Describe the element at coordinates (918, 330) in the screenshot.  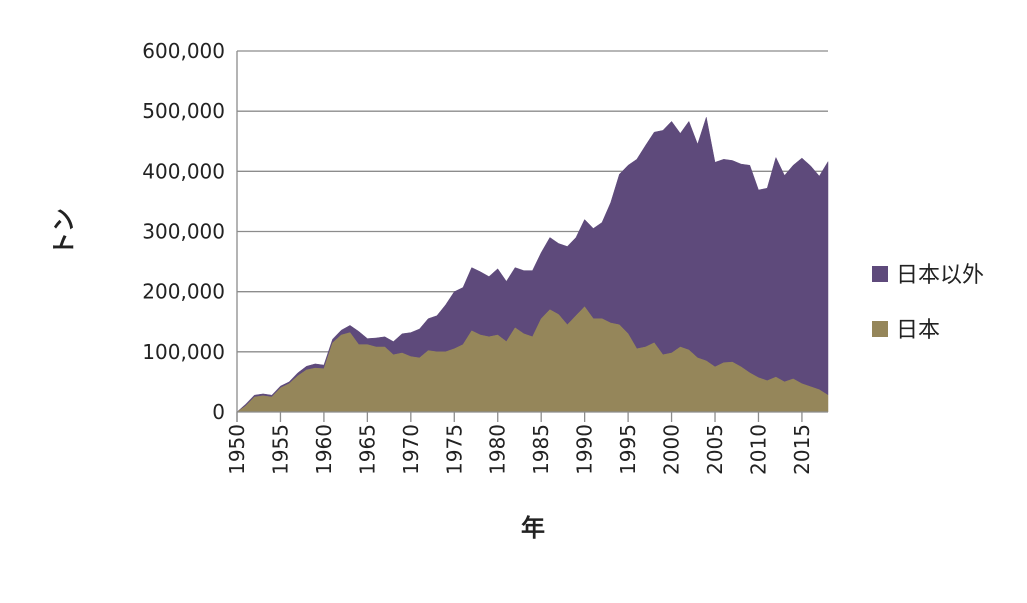
I see `legend-label-japan: 日本` at that location.